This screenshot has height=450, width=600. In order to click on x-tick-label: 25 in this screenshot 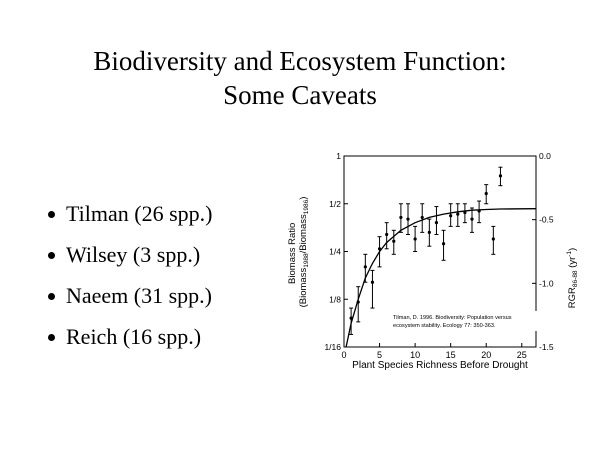, I will do `click(522, 355)`.